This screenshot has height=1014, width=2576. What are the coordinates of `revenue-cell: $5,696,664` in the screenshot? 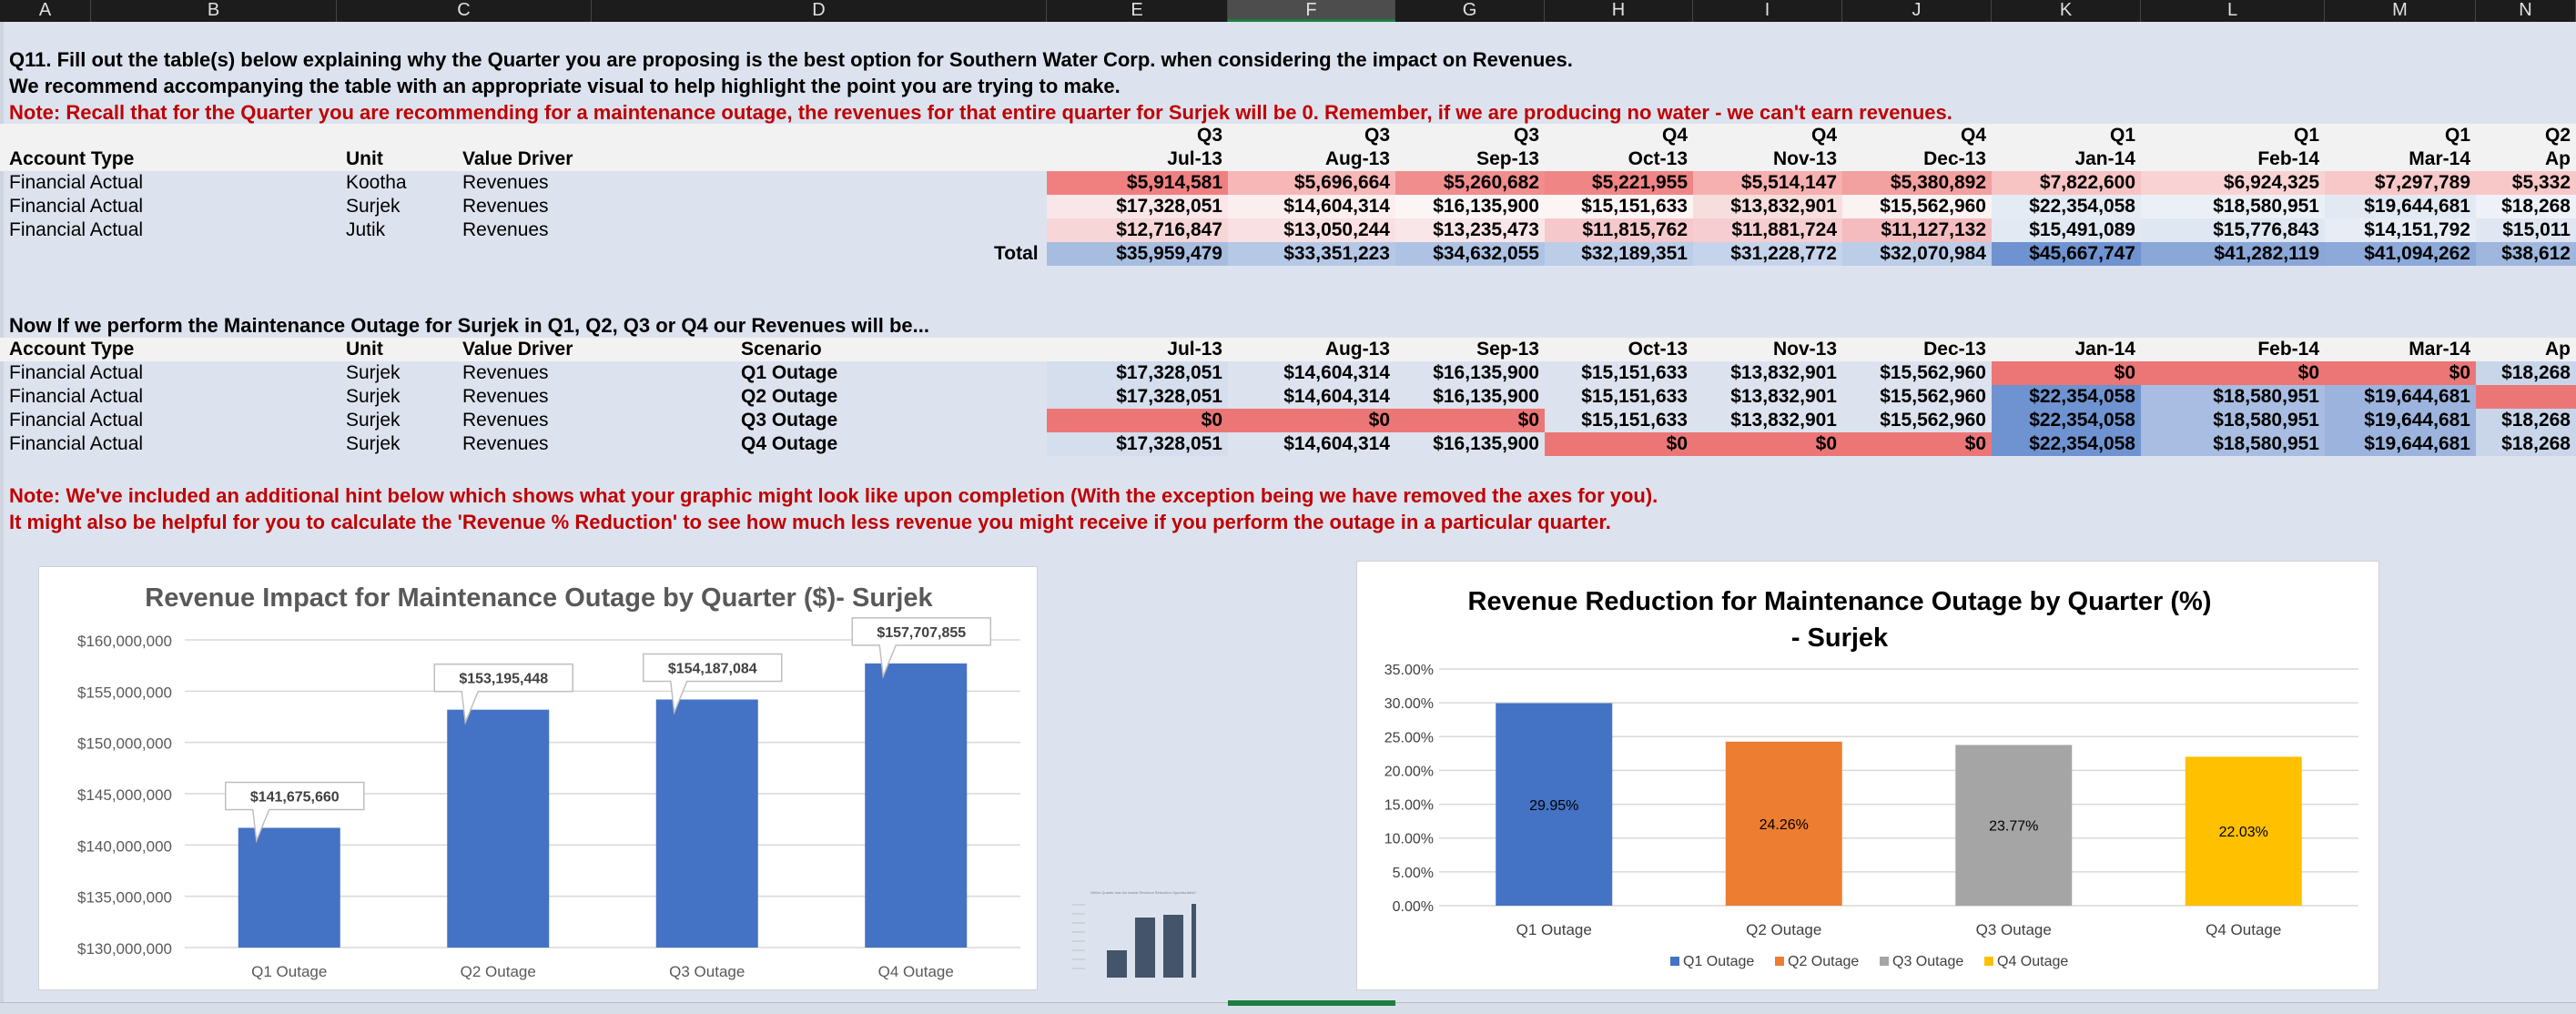 It's located at (1311, 183).